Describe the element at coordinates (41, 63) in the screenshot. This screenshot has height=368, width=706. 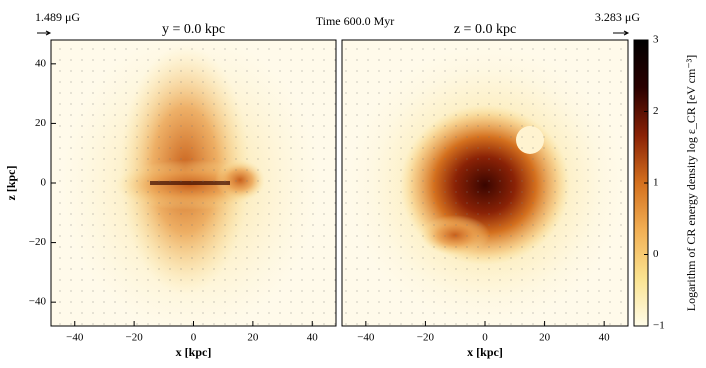
I see `y-tick-label: 40` at that location.